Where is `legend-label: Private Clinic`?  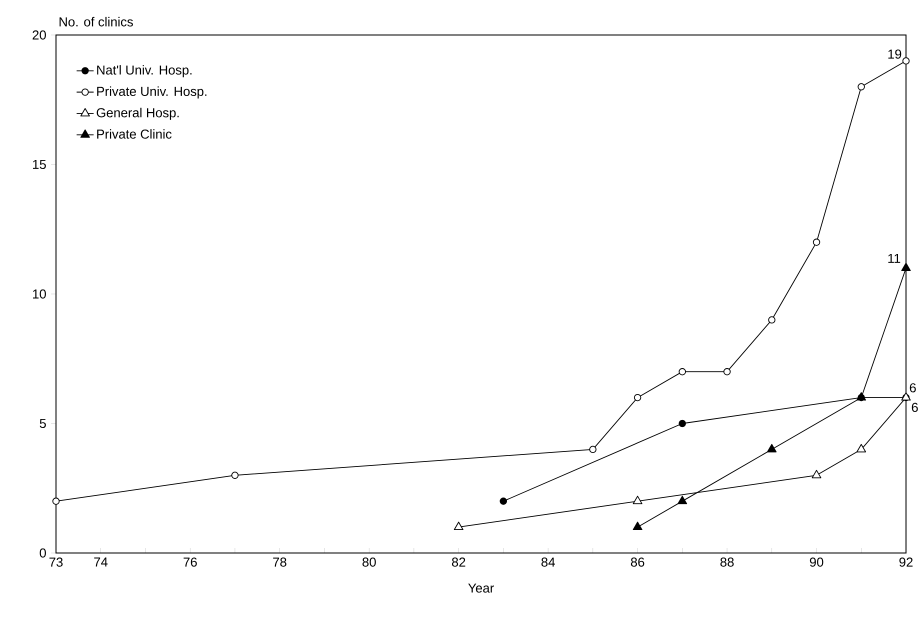
legend-label: Private Clinic is located at coordinates (134, 134).